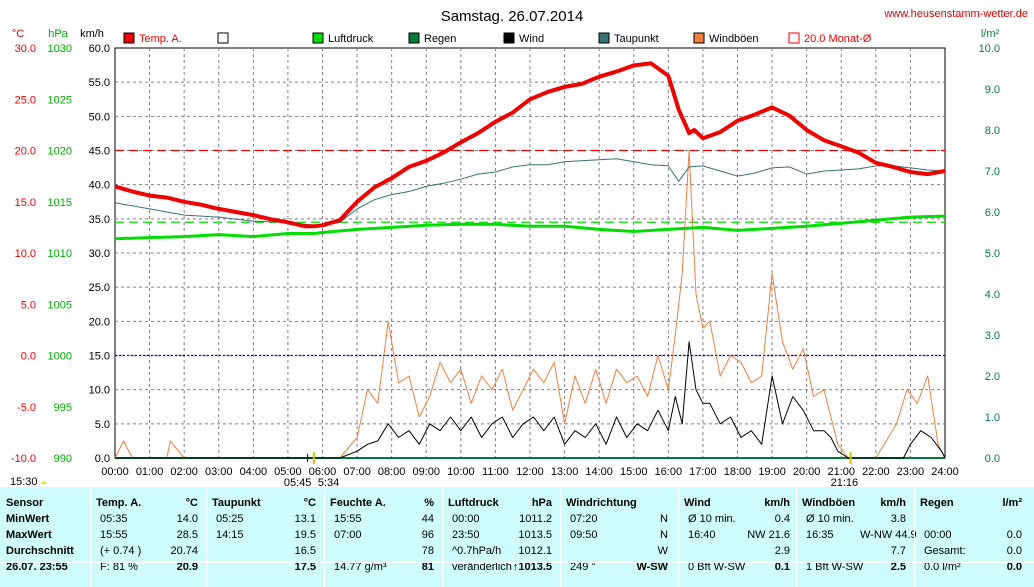 This screenshot has width=1034, height=587. I want to click on cell-value: W-SW, so click(652, 567).